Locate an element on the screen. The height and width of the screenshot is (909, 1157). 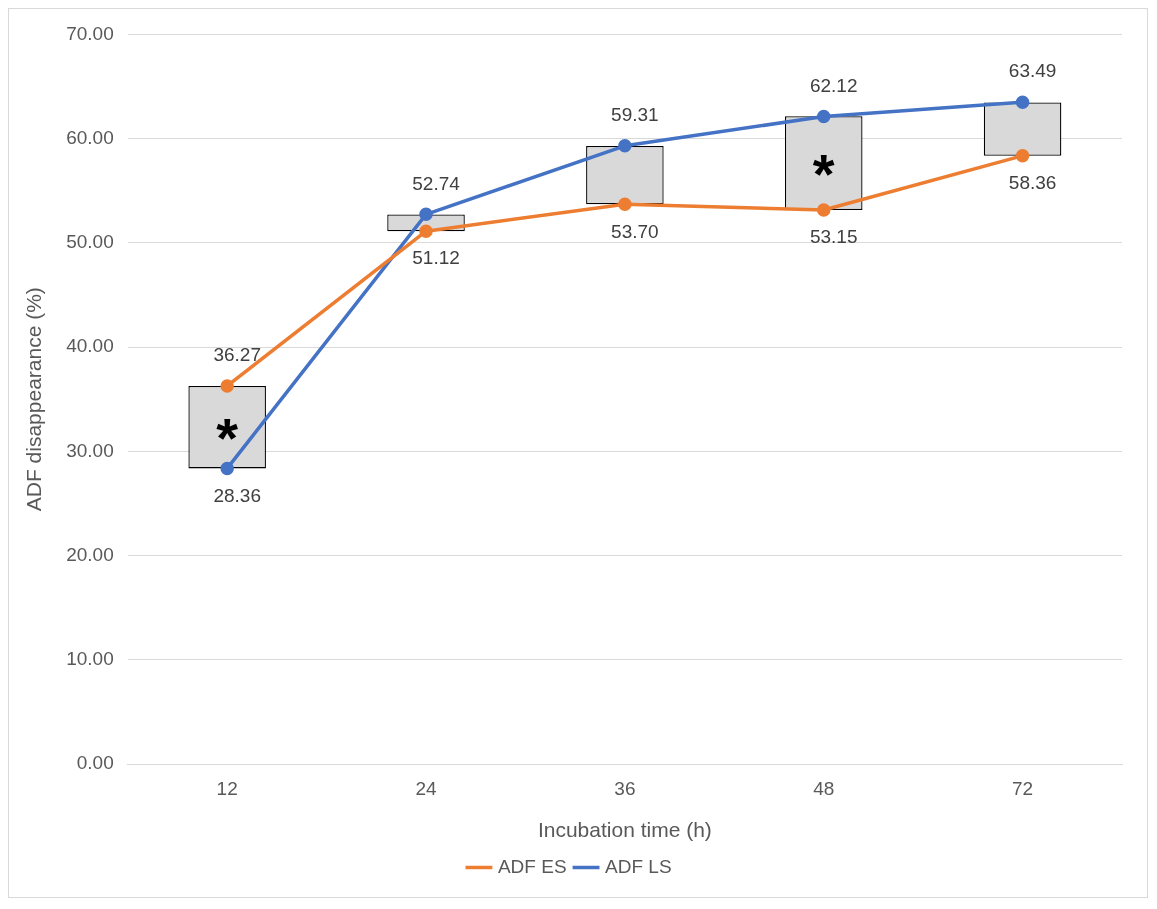
legend-label: ADF ES is located at coordinates (532, 866).